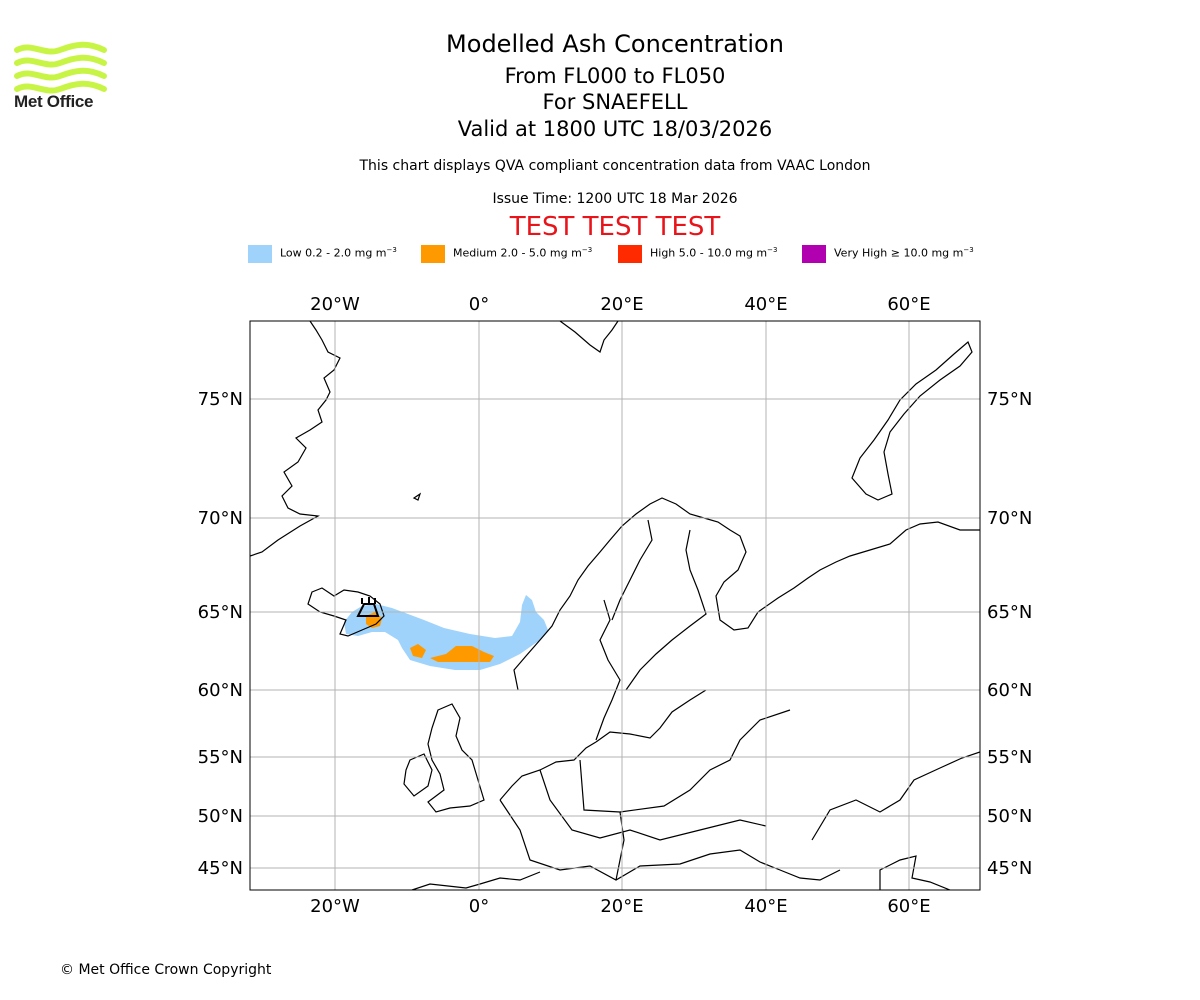 This screenshot has height=1000, width=1200. I want to click on novaya-zemlya-coast, so click(912, 420).